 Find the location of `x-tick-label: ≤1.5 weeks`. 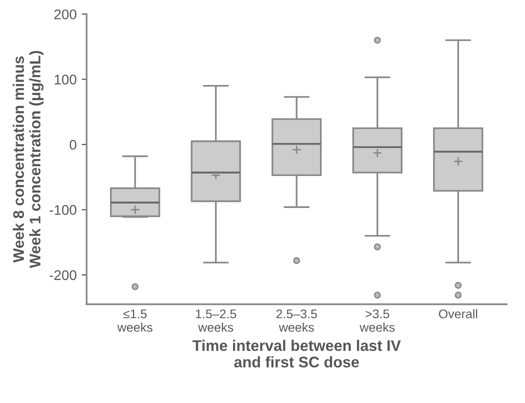

x-tick-label: ≤1.5 weeks is located at coordinates (134, 321).